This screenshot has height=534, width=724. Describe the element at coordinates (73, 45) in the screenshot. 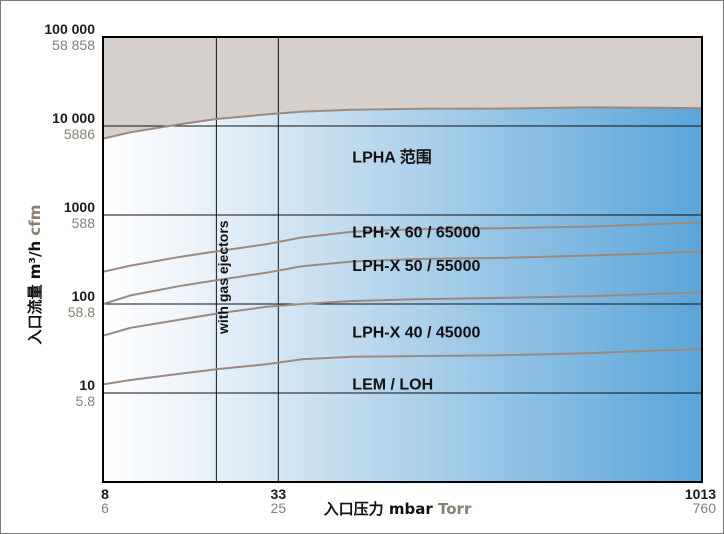

I see `y-tick-label-alt: 58 858` at that location.